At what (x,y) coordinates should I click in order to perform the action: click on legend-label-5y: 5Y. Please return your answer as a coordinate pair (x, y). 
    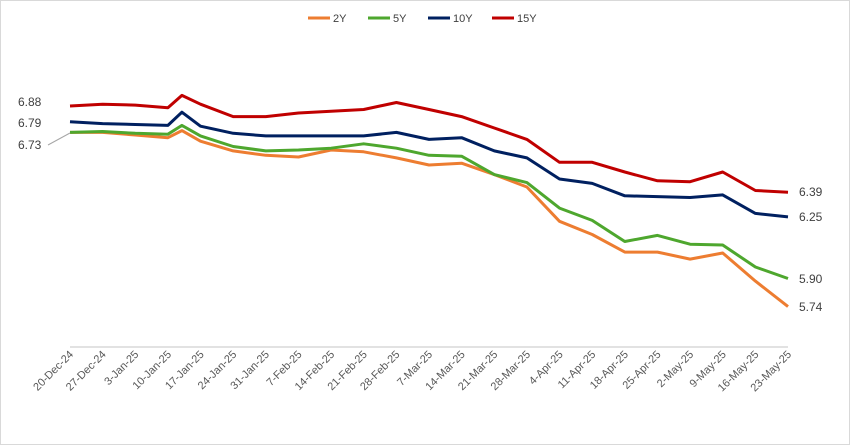
    Looking at the image, I should click on (400, 19).